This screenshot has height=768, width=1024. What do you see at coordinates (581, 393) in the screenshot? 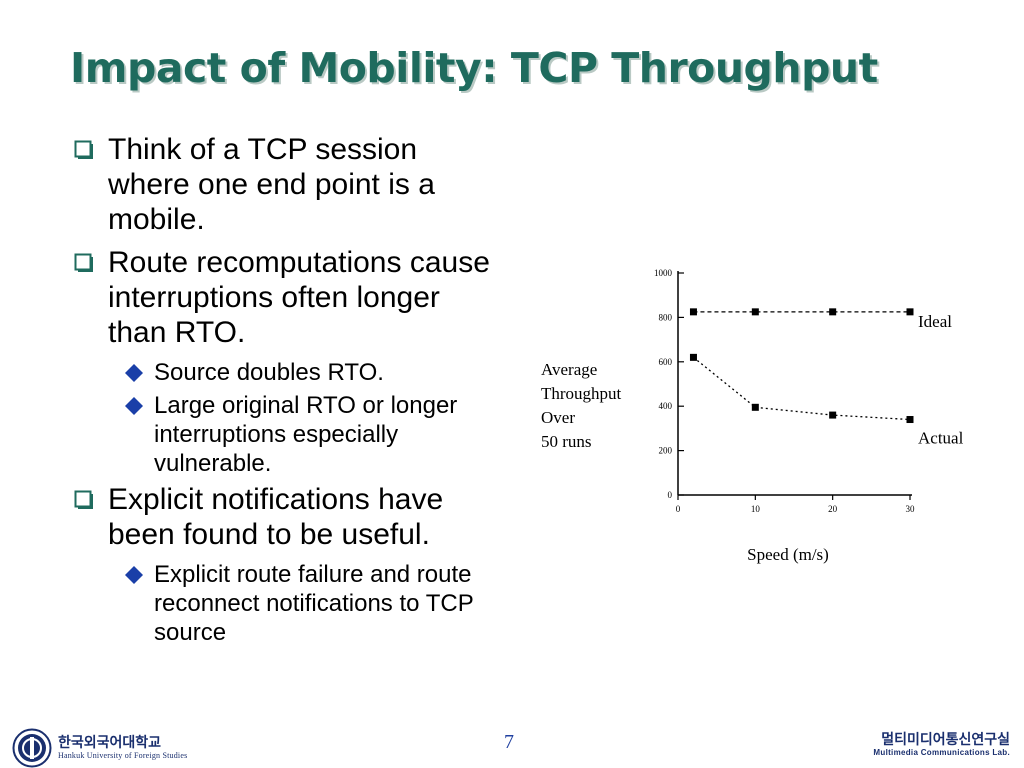
I see `chart-ylabel-line: Throughput` at bounding box center [581, 393].